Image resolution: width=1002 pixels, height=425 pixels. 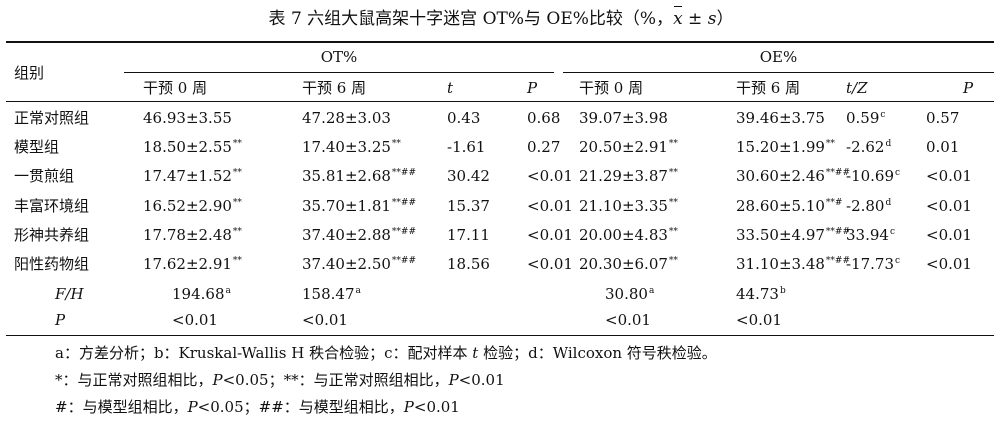 What do you see at coordinates (968, 88) in the screenshot?
I see `header-oe-p: P` at bounding box center [968, 88].